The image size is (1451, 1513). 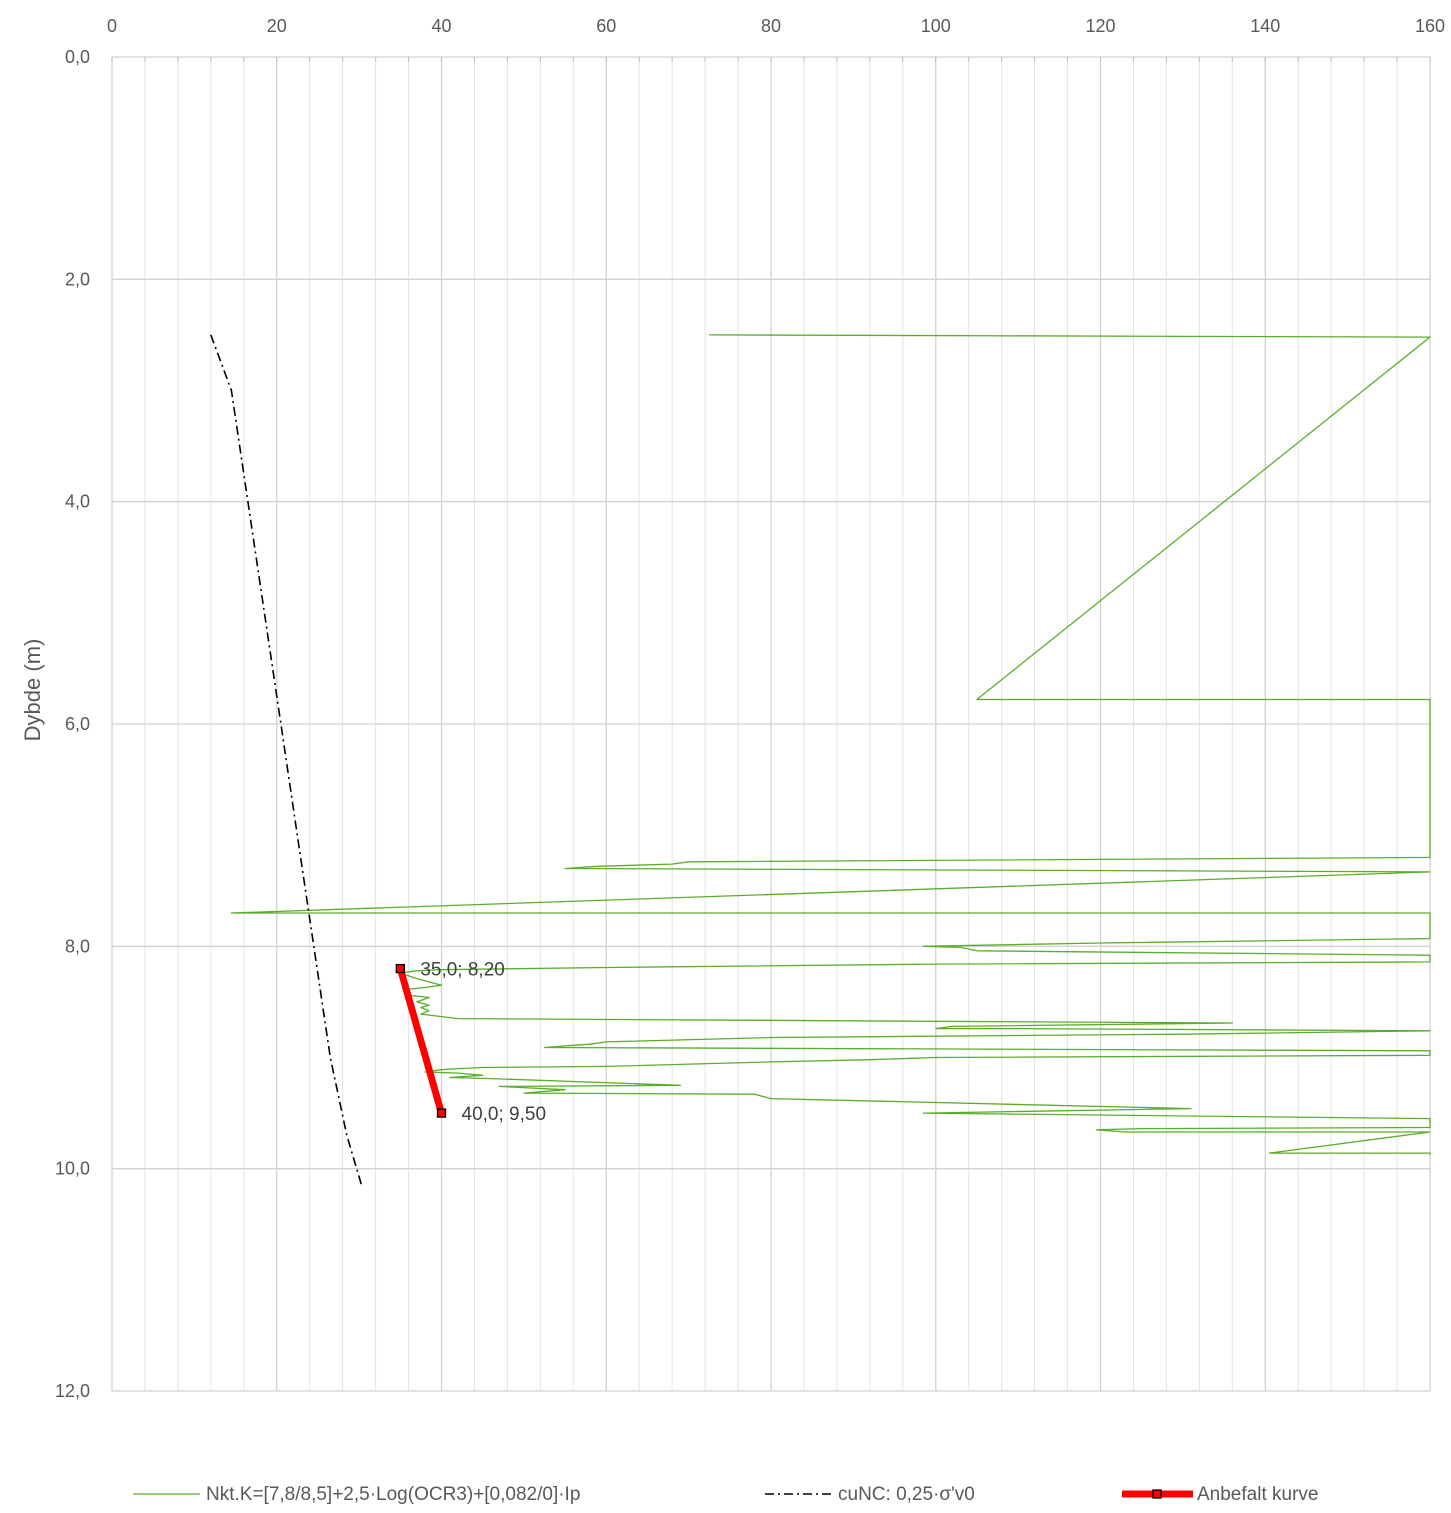 What do you see at coordinates (936, 26) in the screenshot?
I see `x-tick-label: 100` at bounding box center [936, 26].